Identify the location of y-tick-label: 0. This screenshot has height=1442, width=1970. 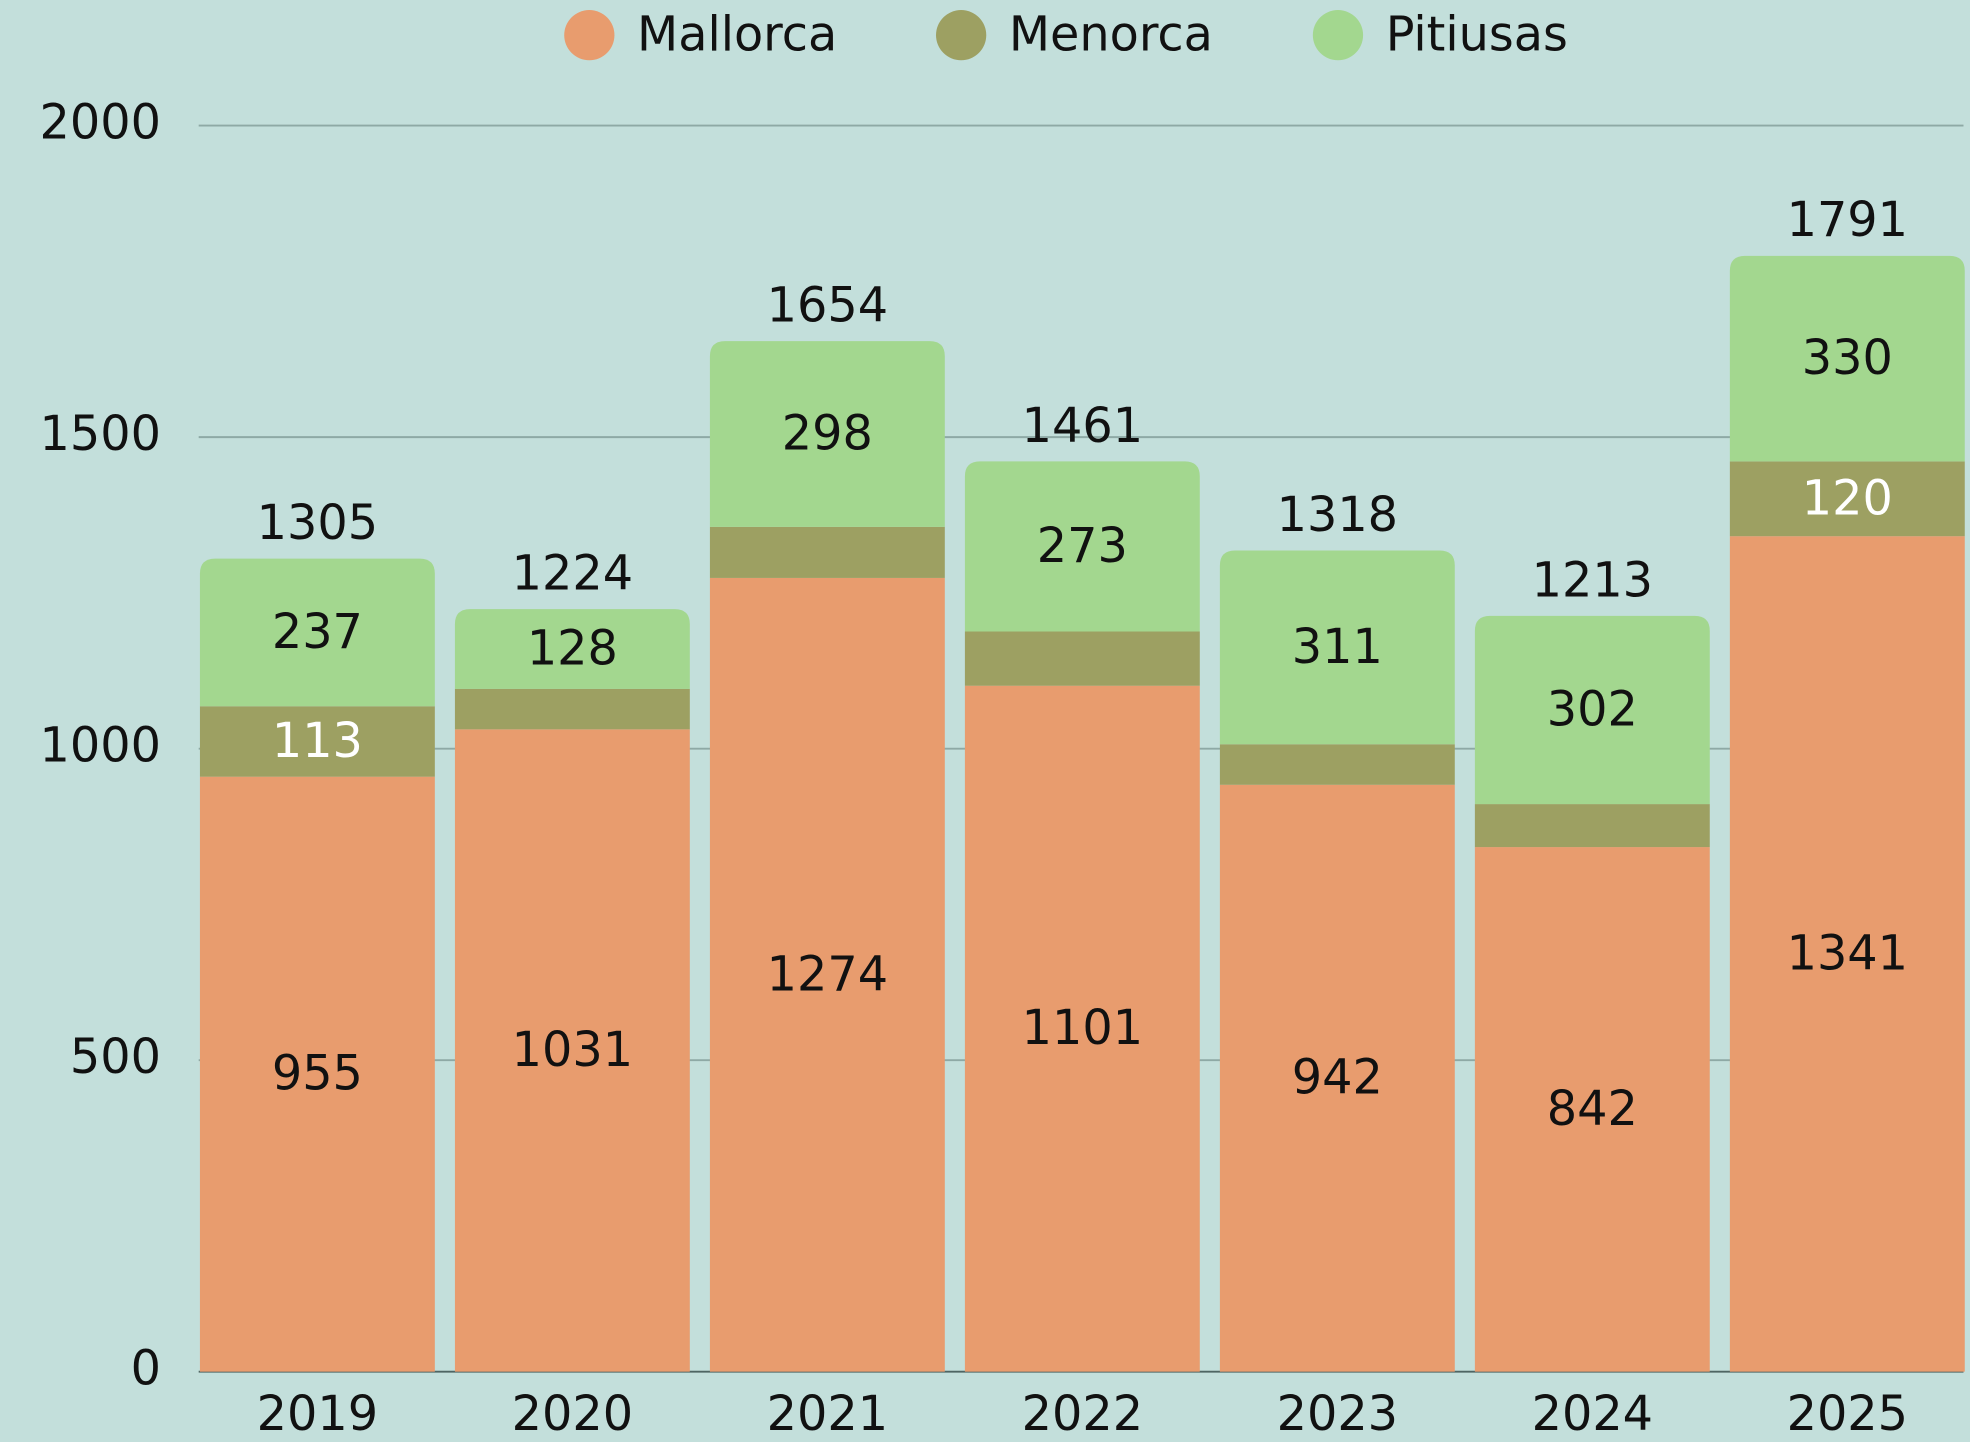
(146, 1369).